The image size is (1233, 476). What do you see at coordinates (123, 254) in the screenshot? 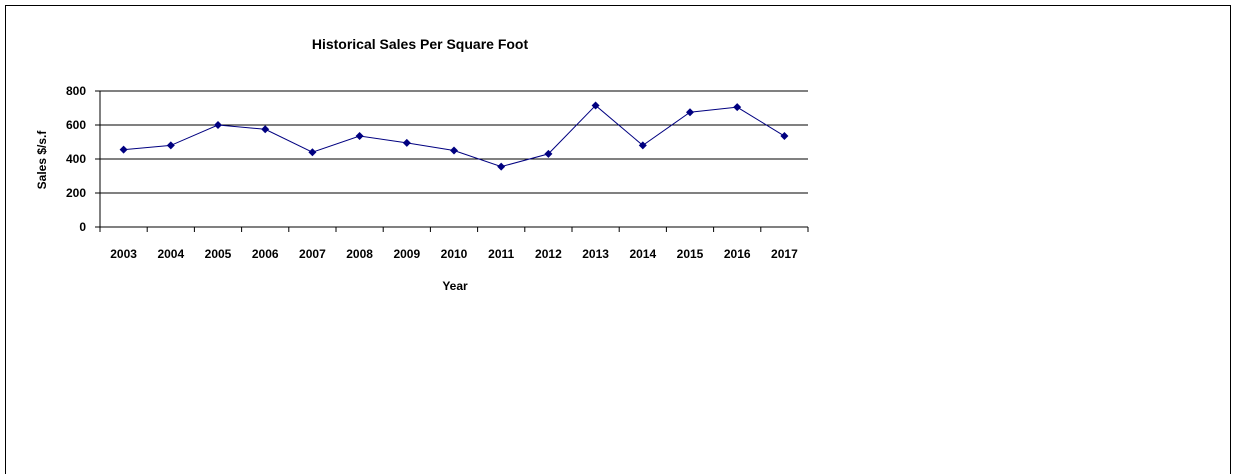
I see `x-tick-label: 2003` at bounding box center [123, 254].